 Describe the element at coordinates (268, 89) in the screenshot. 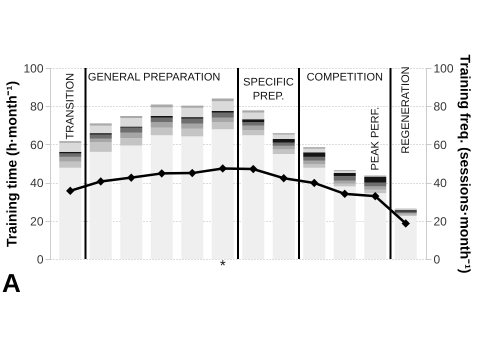

I see `annotation: SPECIFIC PREP.` at that location.